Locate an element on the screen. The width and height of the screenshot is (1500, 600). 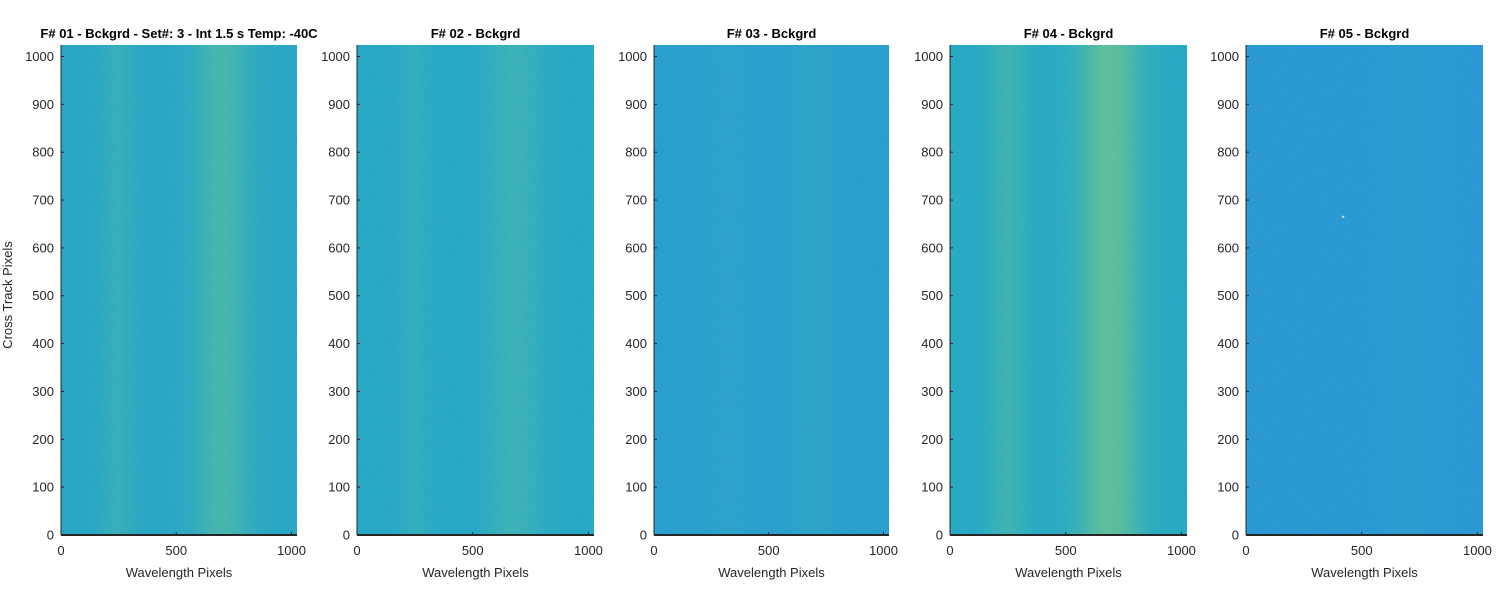
panel-title: F# 04 - Bckgrd is located at coordinates (1069, 33).